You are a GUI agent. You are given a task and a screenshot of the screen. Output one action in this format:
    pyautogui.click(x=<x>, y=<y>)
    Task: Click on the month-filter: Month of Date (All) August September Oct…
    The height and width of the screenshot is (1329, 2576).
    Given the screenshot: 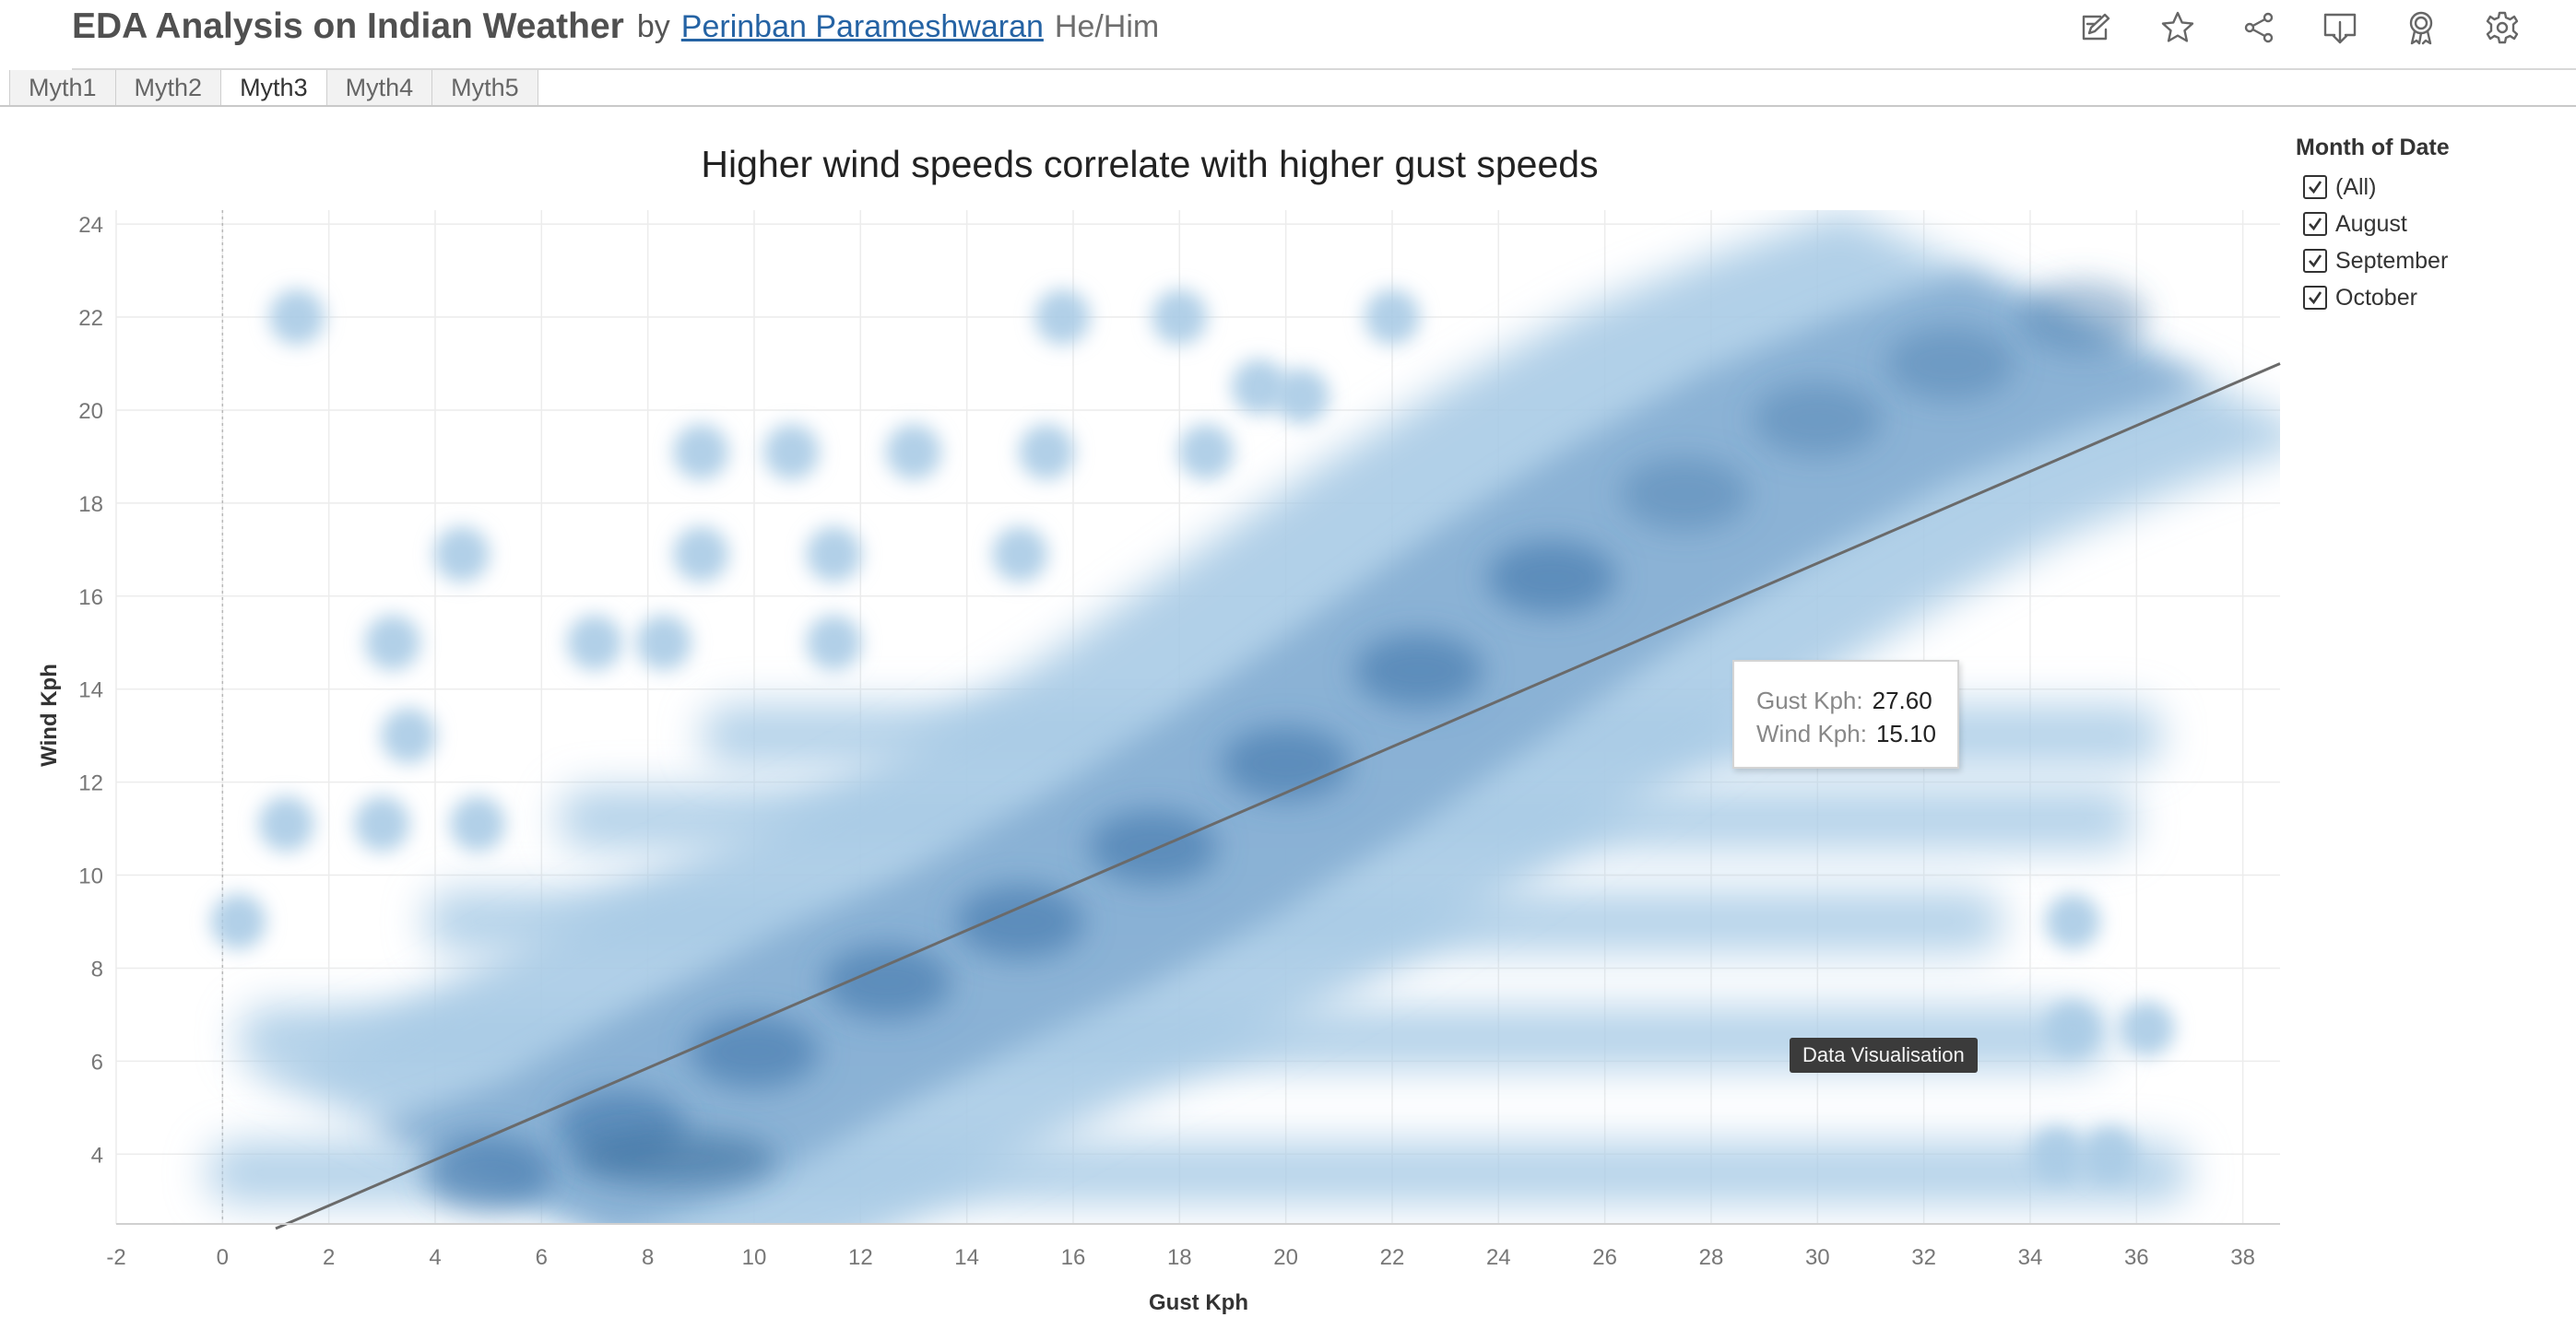 What is the action you would take?
    pyautogui.click(x=2429, y=226)
    